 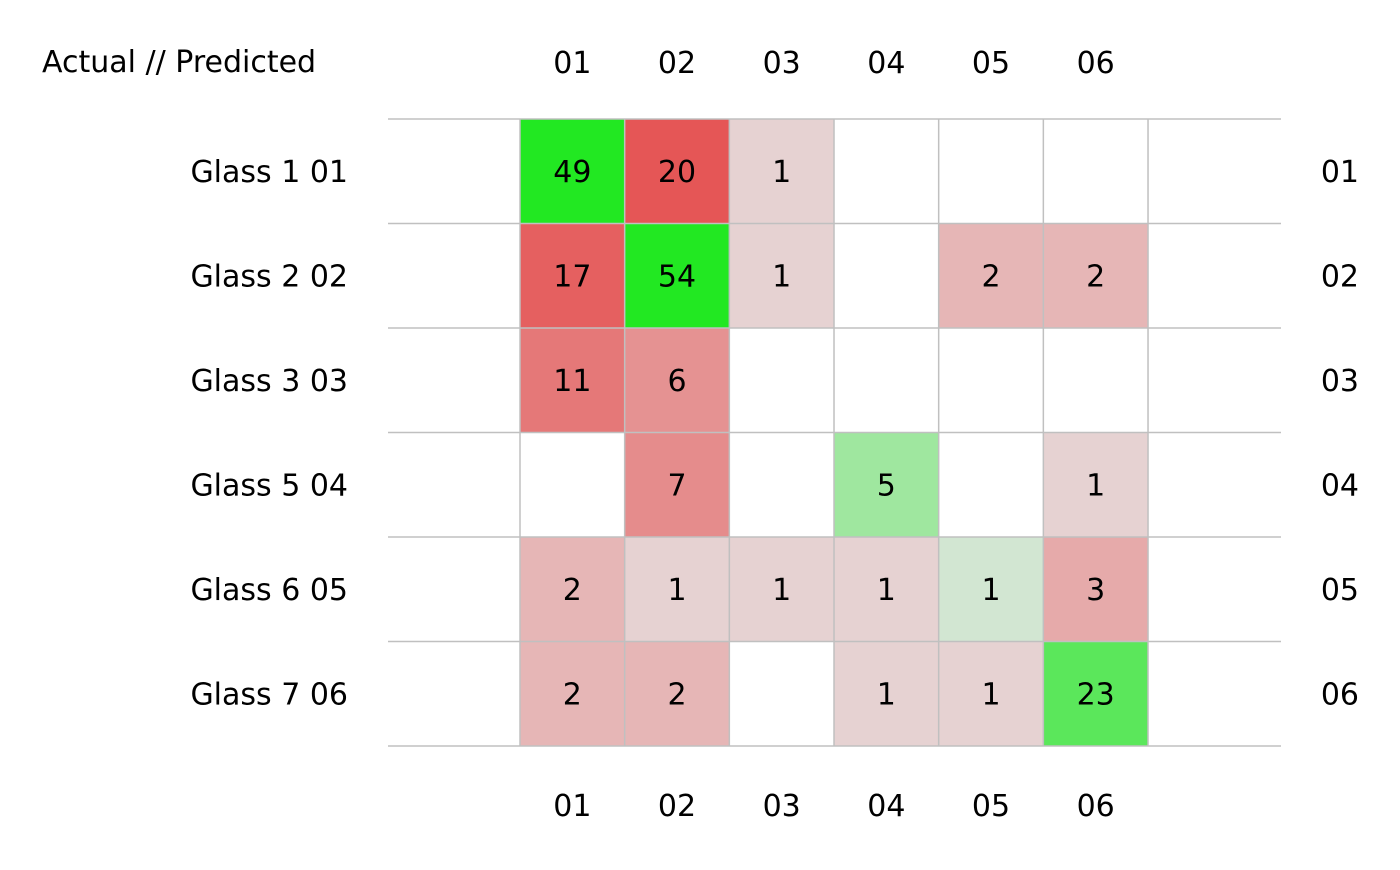 What do you see at coordinates (1340, 172) in the screenshot?
I see `row-label-right: 01` at bounding box center [1340, 172].